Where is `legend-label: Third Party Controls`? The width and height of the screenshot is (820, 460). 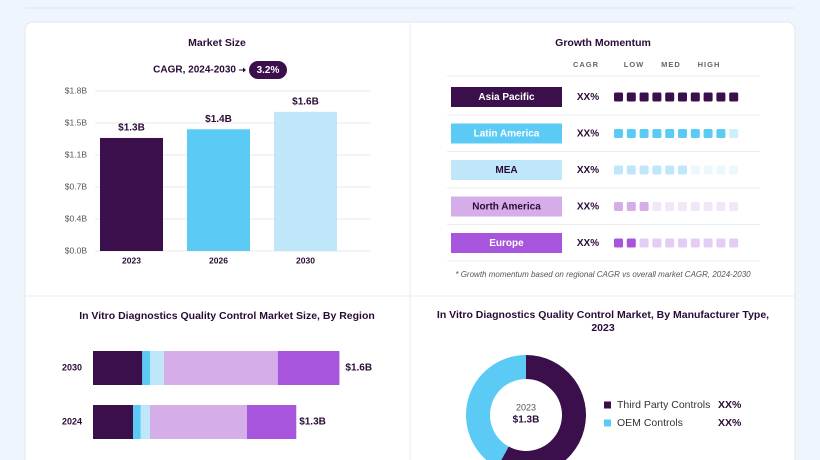
legend-label: Third Party Controls is located at coordinates (663, 405).